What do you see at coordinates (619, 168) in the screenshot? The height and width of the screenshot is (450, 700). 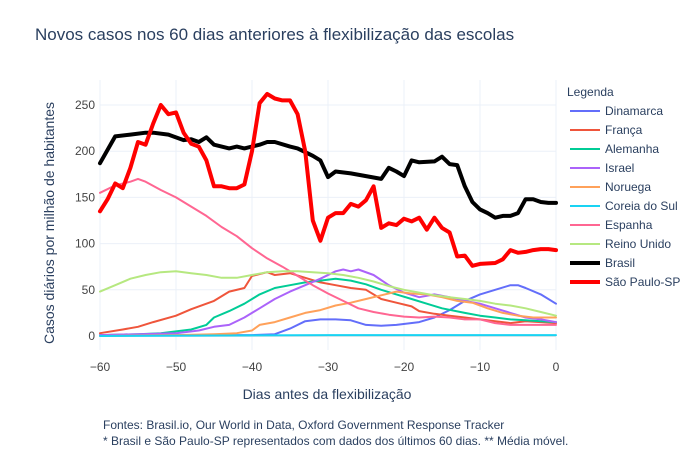 I see `legend-label: Israel` at bounding box center [619, 168].